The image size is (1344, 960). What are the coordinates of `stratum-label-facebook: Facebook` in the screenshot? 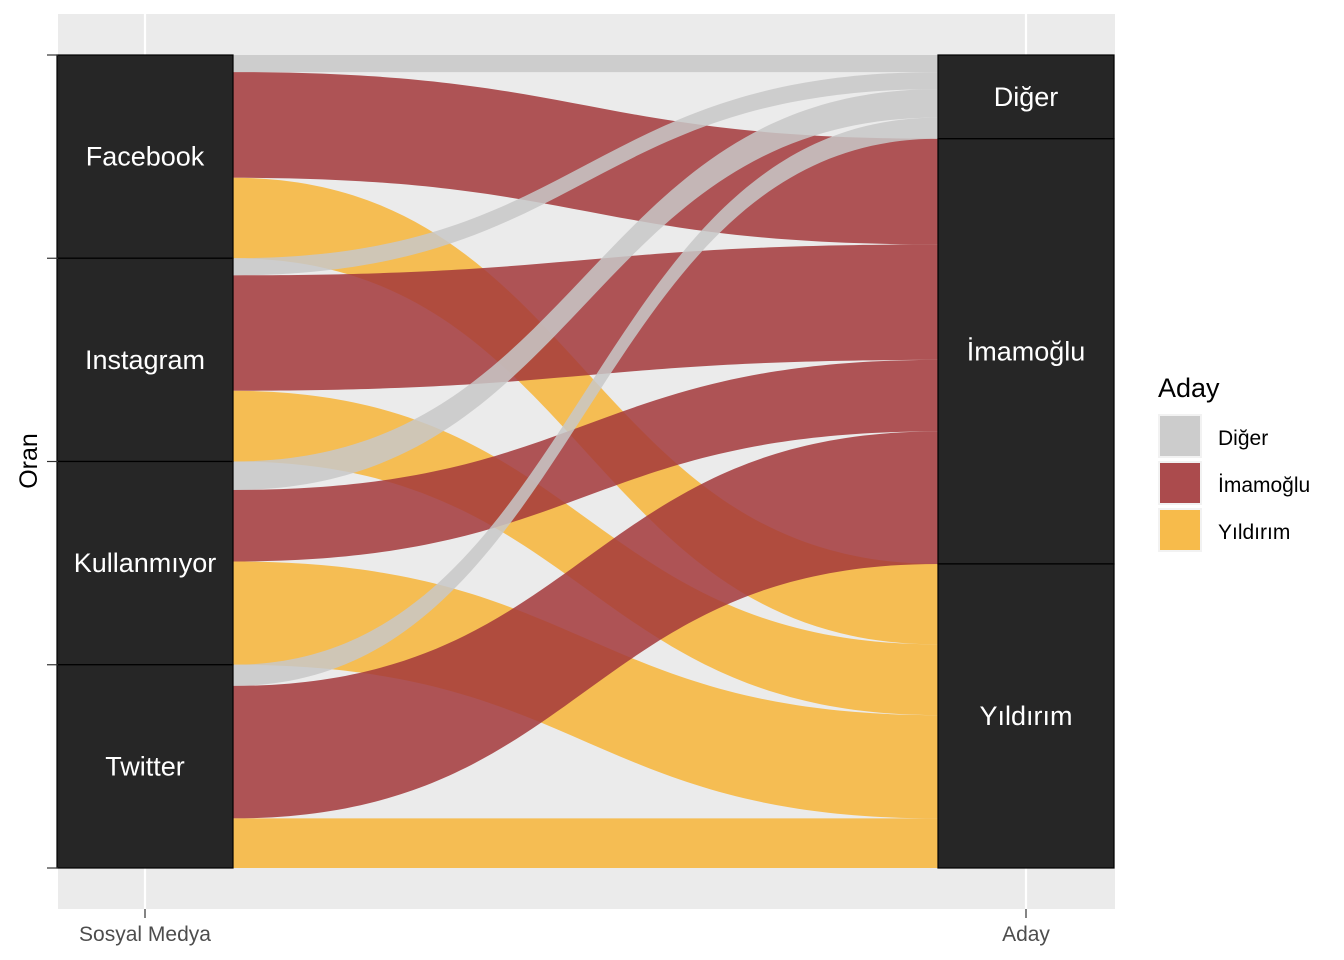 It's located at (145, 157).